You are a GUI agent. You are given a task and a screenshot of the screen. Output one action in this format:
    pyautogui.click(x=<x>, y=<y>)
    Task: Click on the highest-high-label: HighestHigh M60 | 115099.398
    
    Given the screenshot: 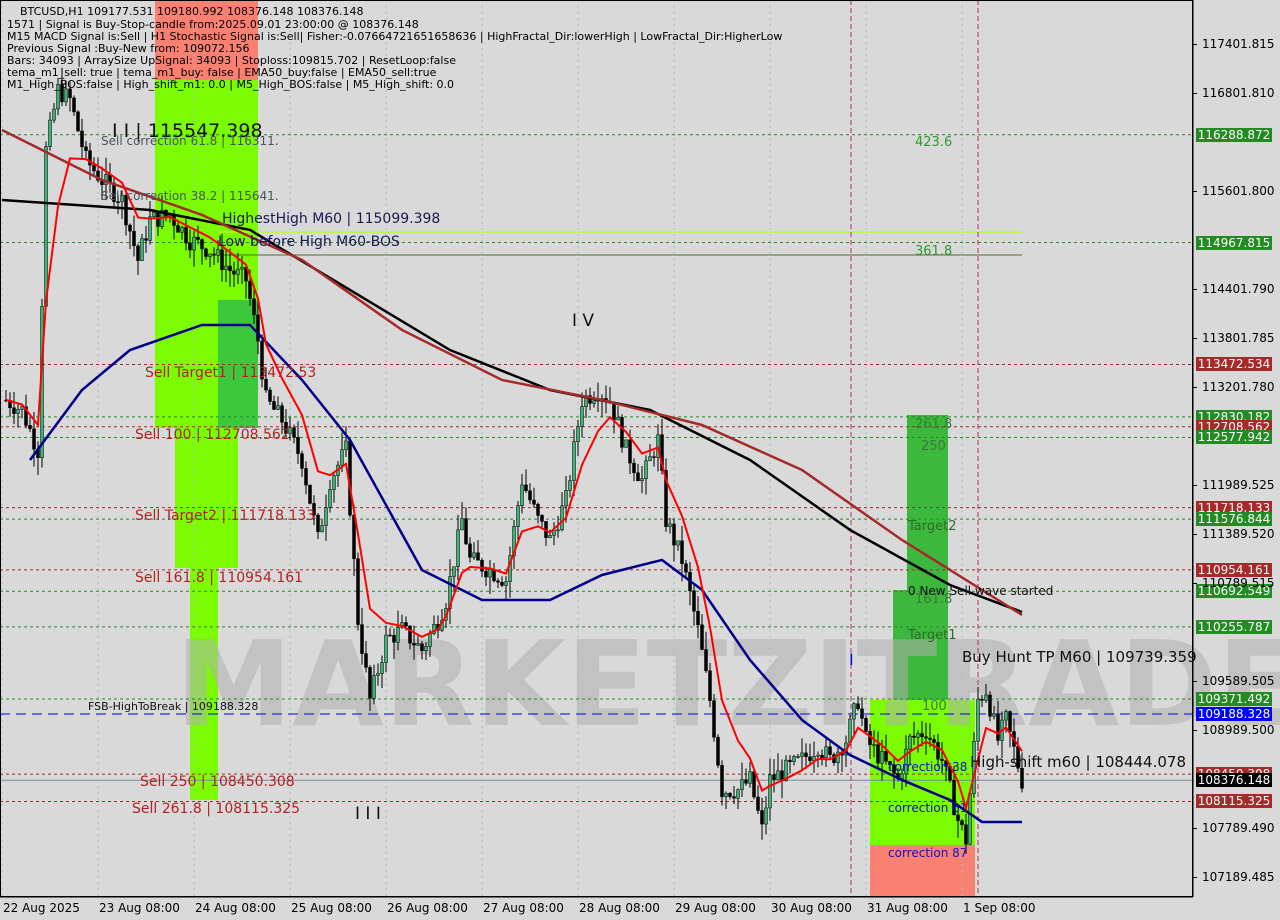 What is the action you would take?
    pyautogui.click(x=331, y=219)
    